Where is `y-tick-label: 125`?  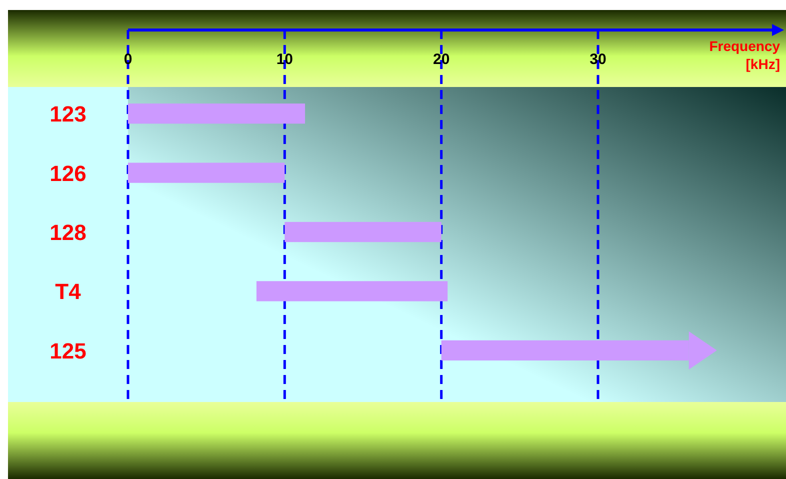 y-tick-label: 125 is located at coordinates (68, 351).